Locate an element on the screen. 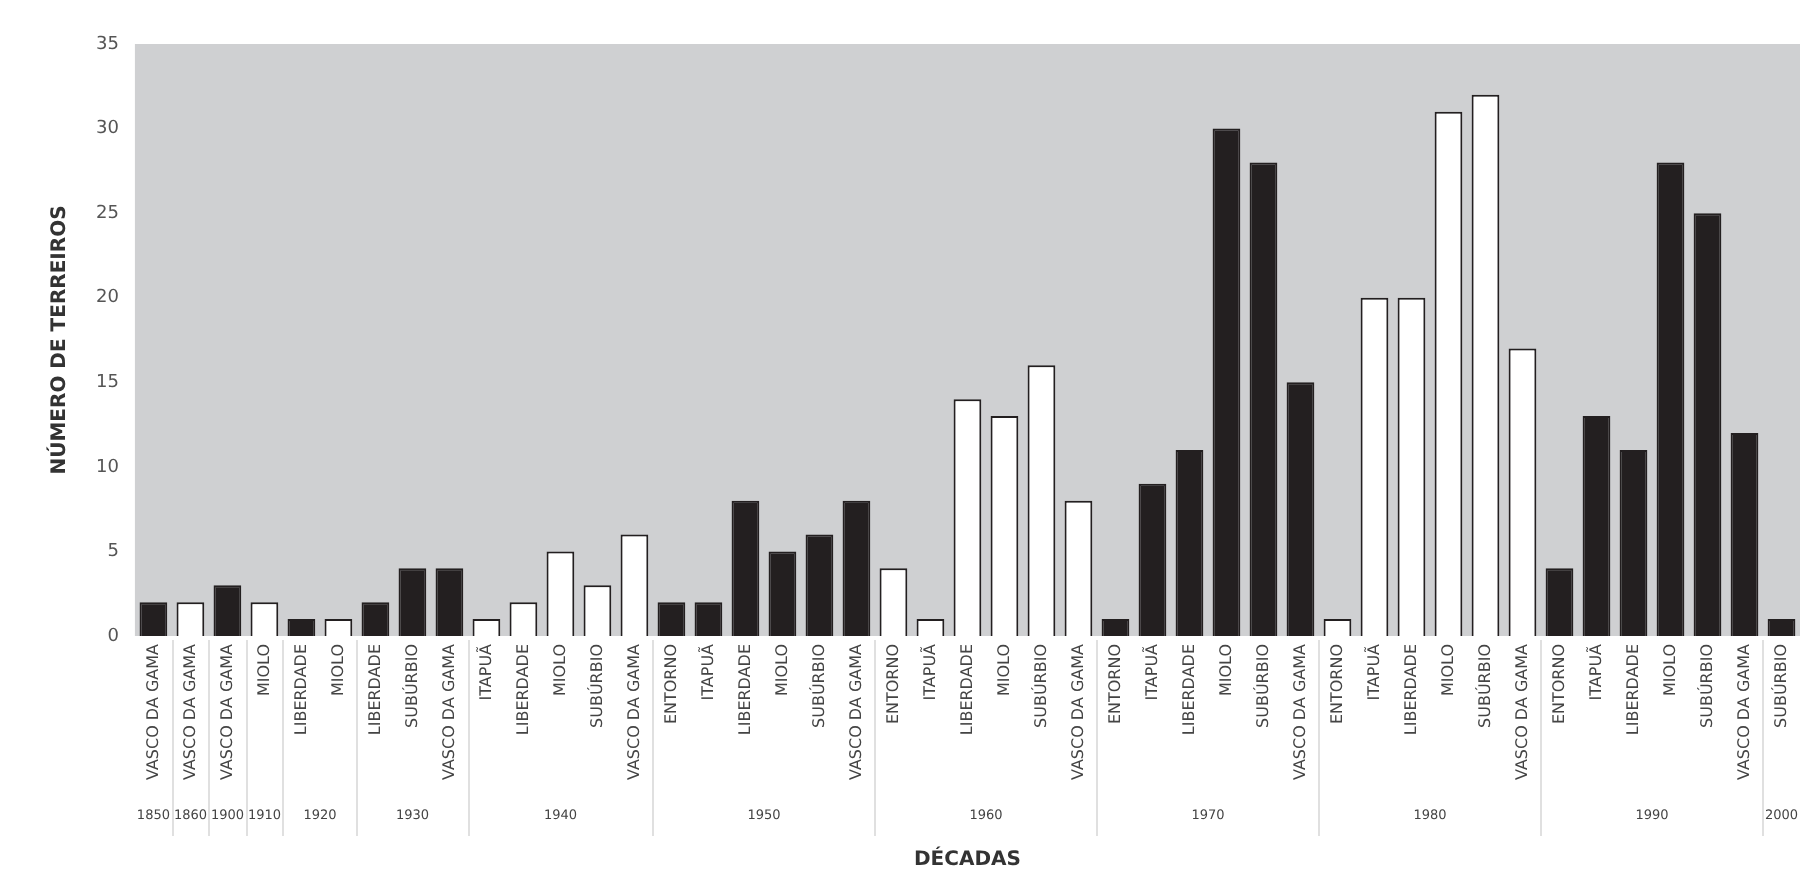 Image resolution: width=1812 pixels, height=876 pixels. y-tick-label: 25 is located at coordinates (107, 213).